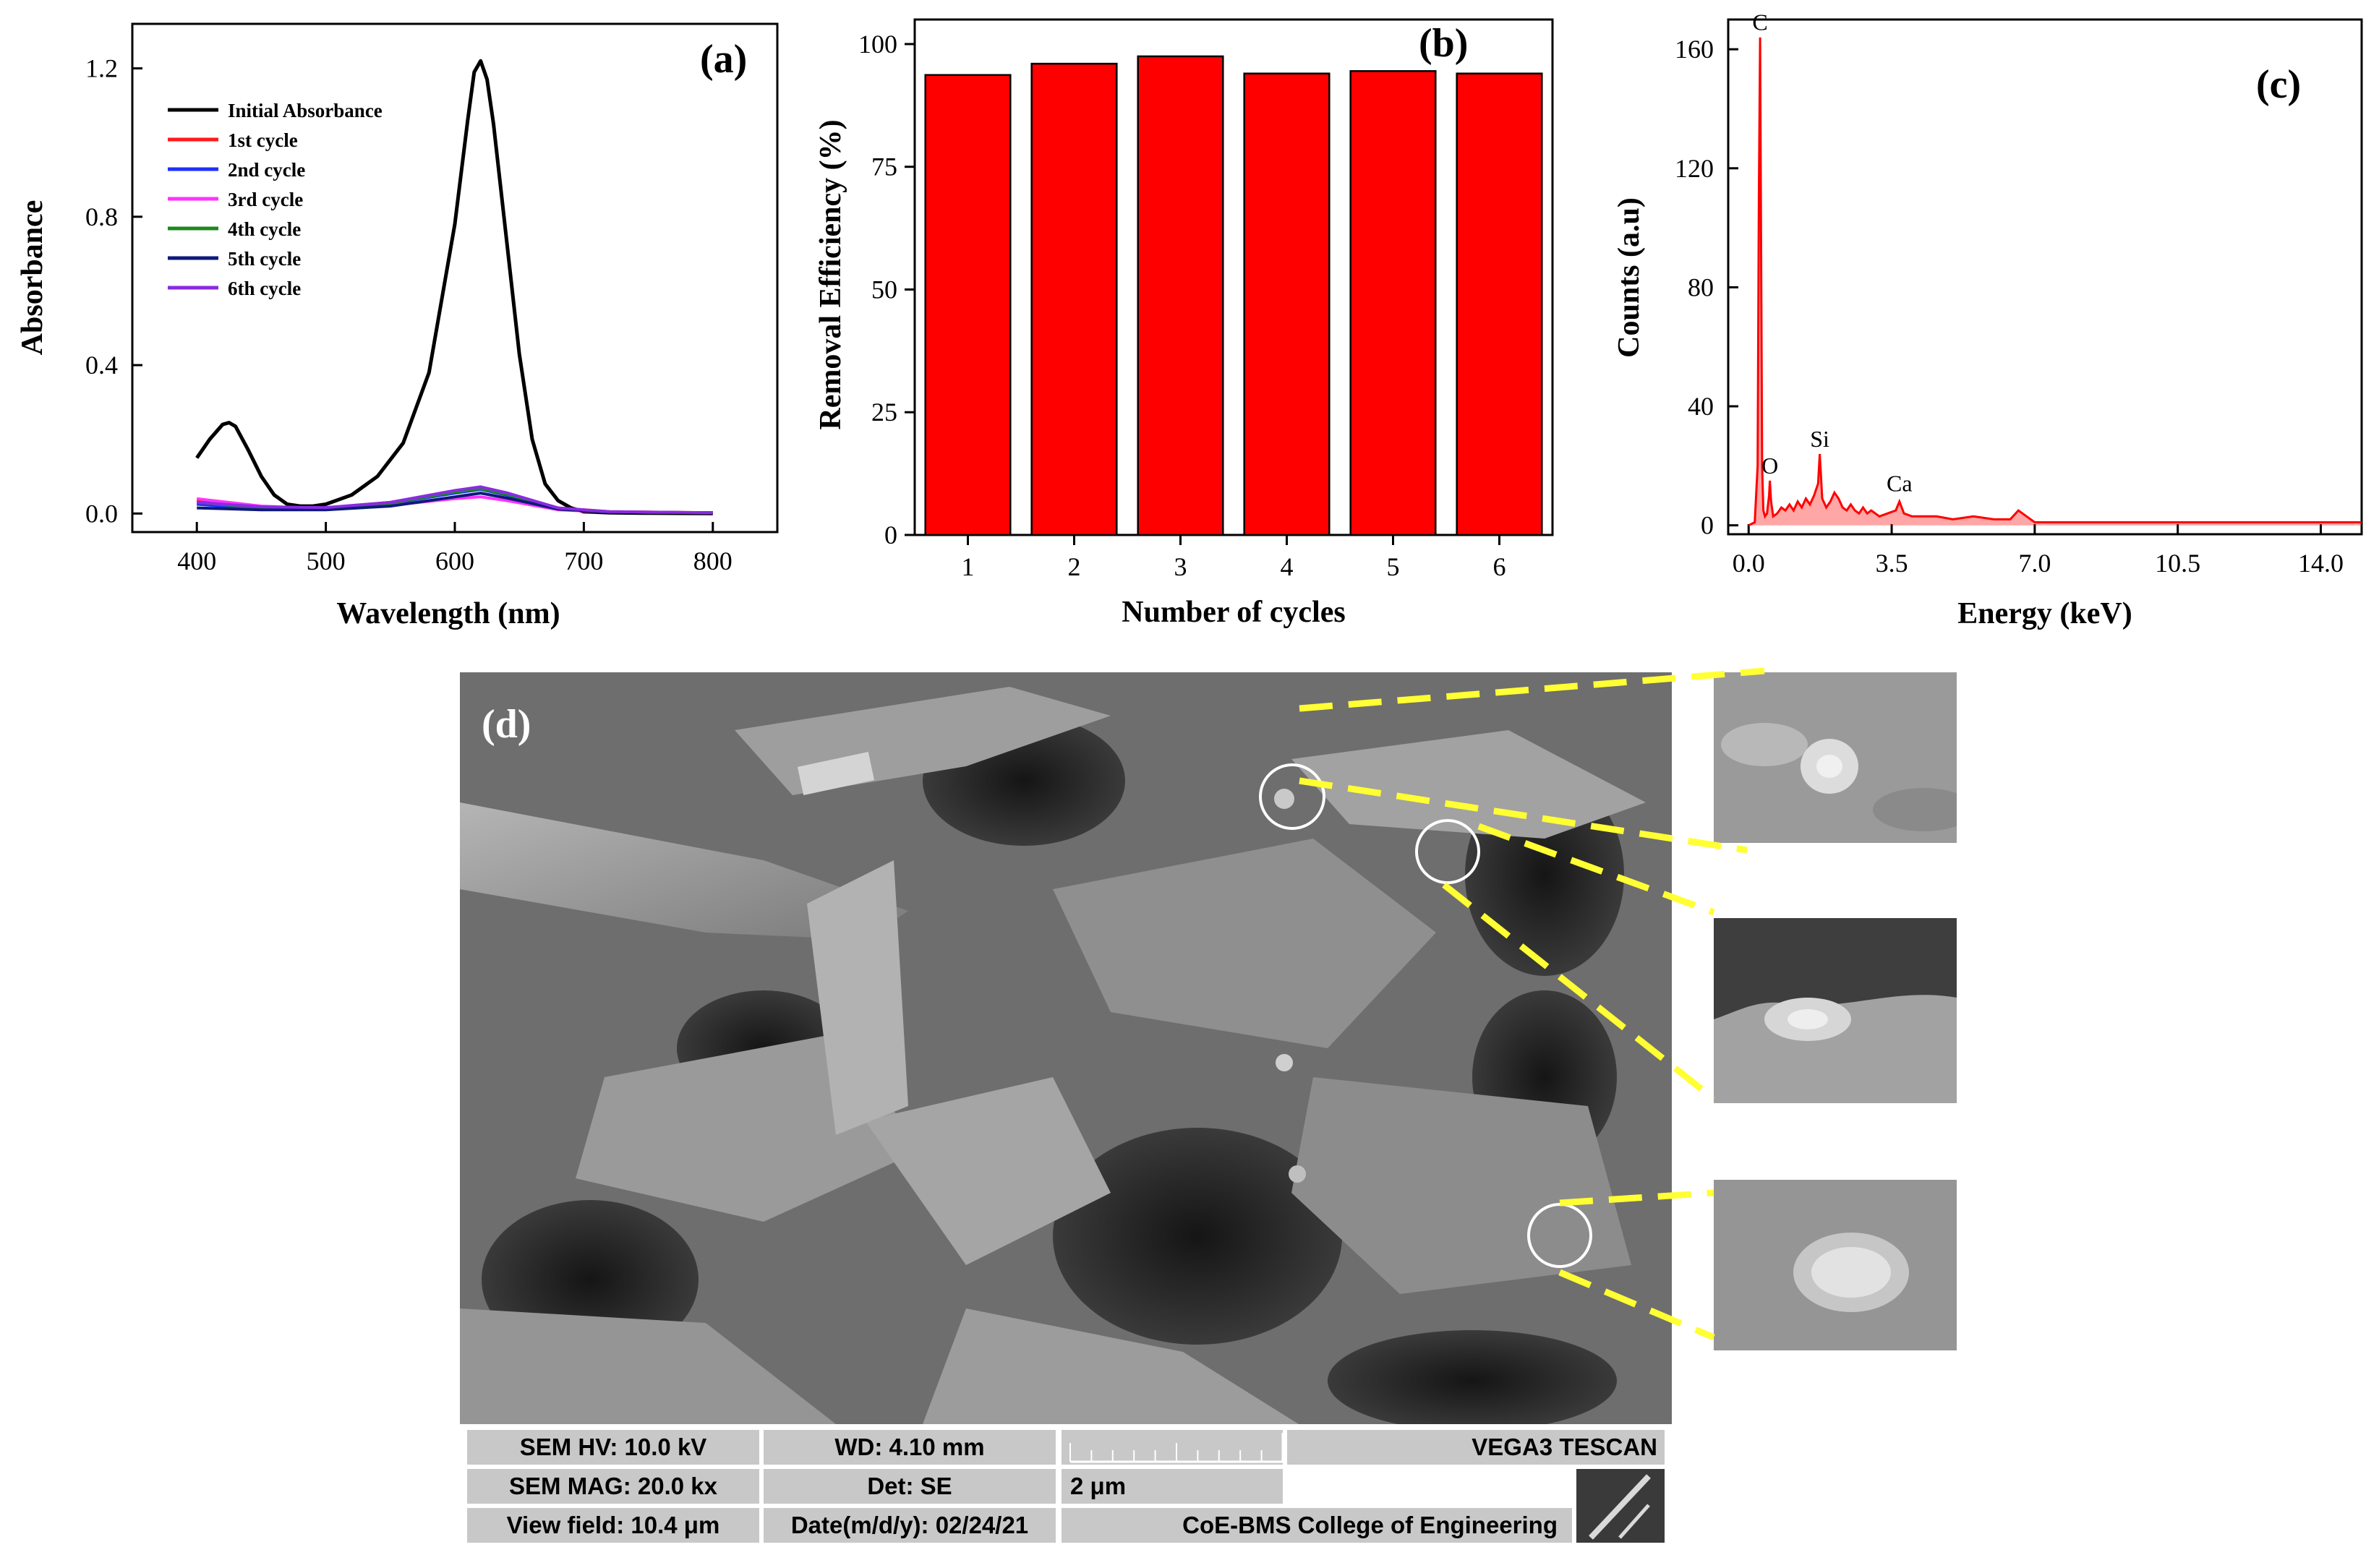  Describe the element at coordinates (1759, 22) in the screenshot. I see `peak-label-c: C` at that location.